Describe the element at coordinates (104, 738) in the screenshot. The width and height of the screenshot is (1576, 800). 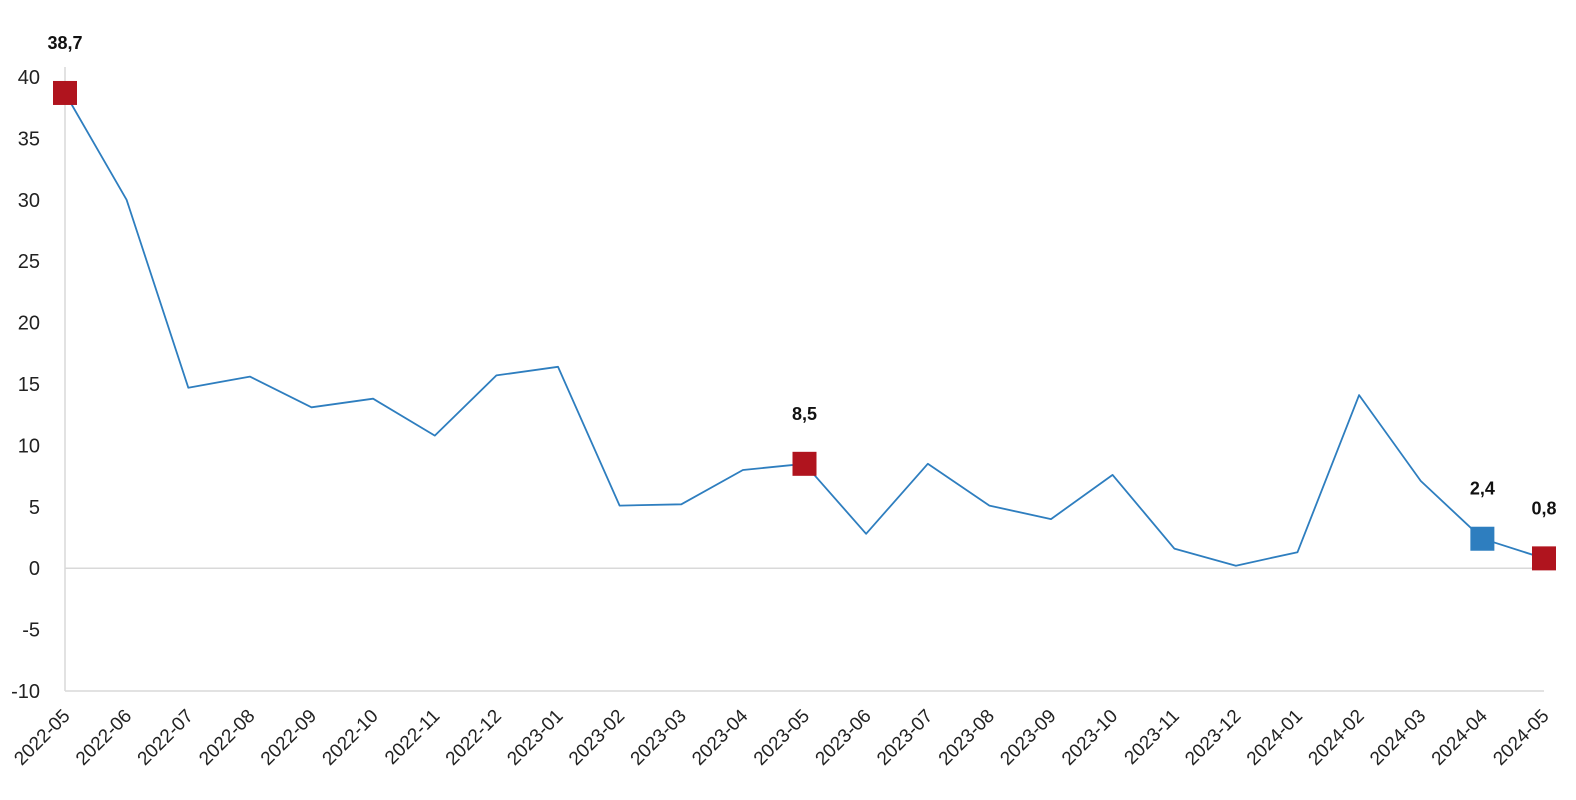
I see `x-tick-label: 2022-06` at that location.